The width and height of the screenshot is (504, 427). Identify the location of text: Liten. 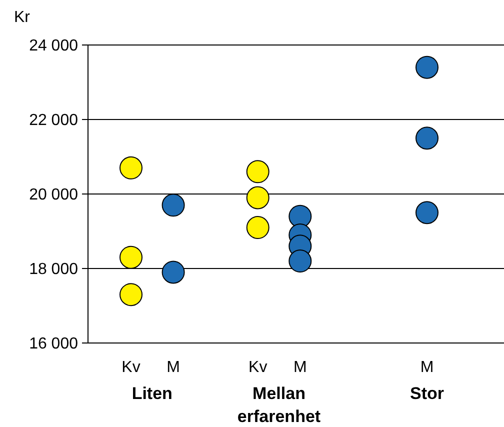
(152, 393).